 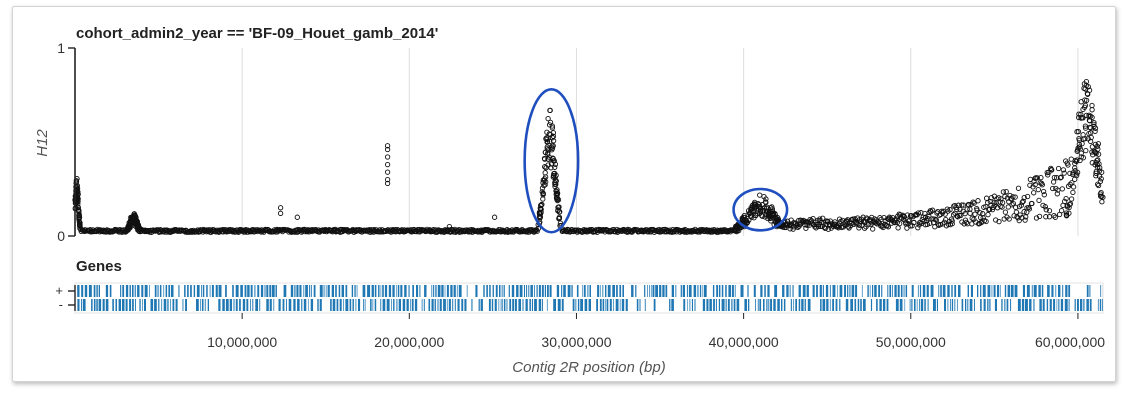 I want to click on genes-track, so click(x=589, y=298).